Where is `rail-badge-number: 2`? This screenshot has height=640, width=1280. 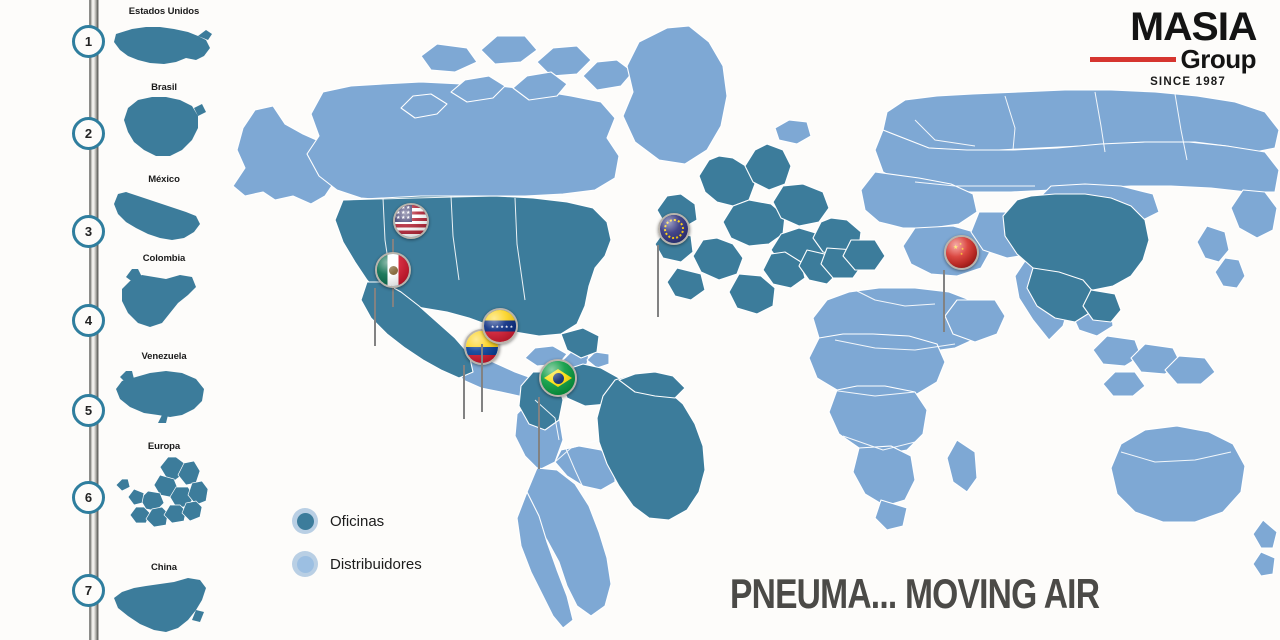
rail-badge-number: 2 is located at coordinates (88, 133).